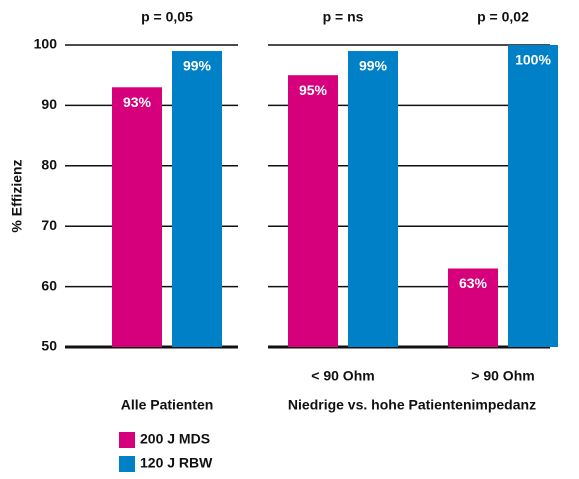 This screenshot has width=579, height=479. What do you see at coordinates (176, 463) in the screenshot?
I see `legend-label: 120 J RBW` at bounding box center [176, 463].